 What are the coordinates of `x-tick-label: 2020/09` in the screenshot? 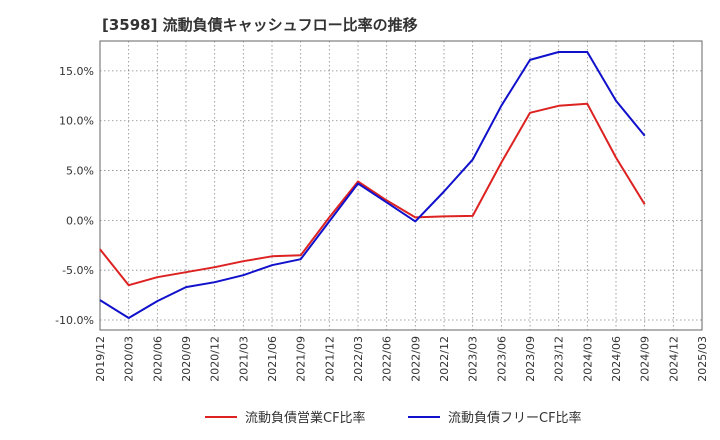 It's located at (186, 359).